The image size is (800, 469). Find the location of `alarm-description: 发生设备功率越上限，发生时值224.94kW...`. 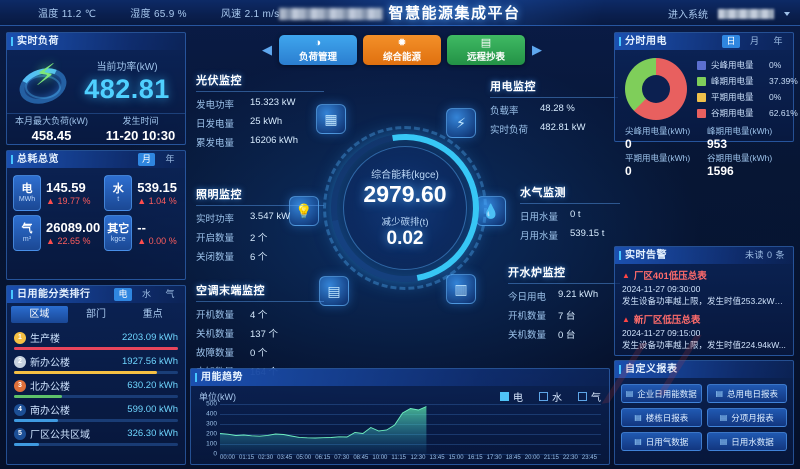

alarm-description: 发生设备功率越上限，发生时值224.94kW... is located at coordinates (704, 345).